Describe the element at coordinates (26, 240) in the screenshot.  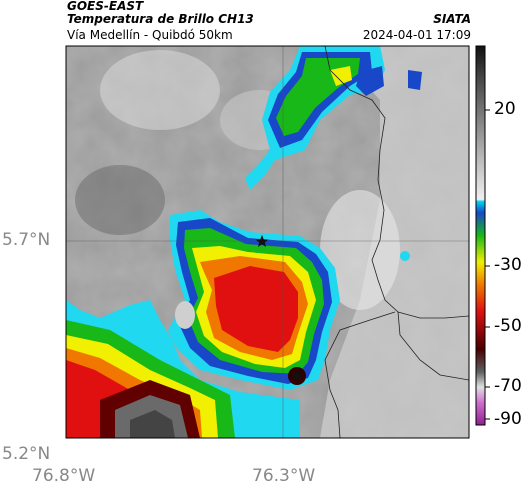
I see `lat-label: 5.7°N` at that location.